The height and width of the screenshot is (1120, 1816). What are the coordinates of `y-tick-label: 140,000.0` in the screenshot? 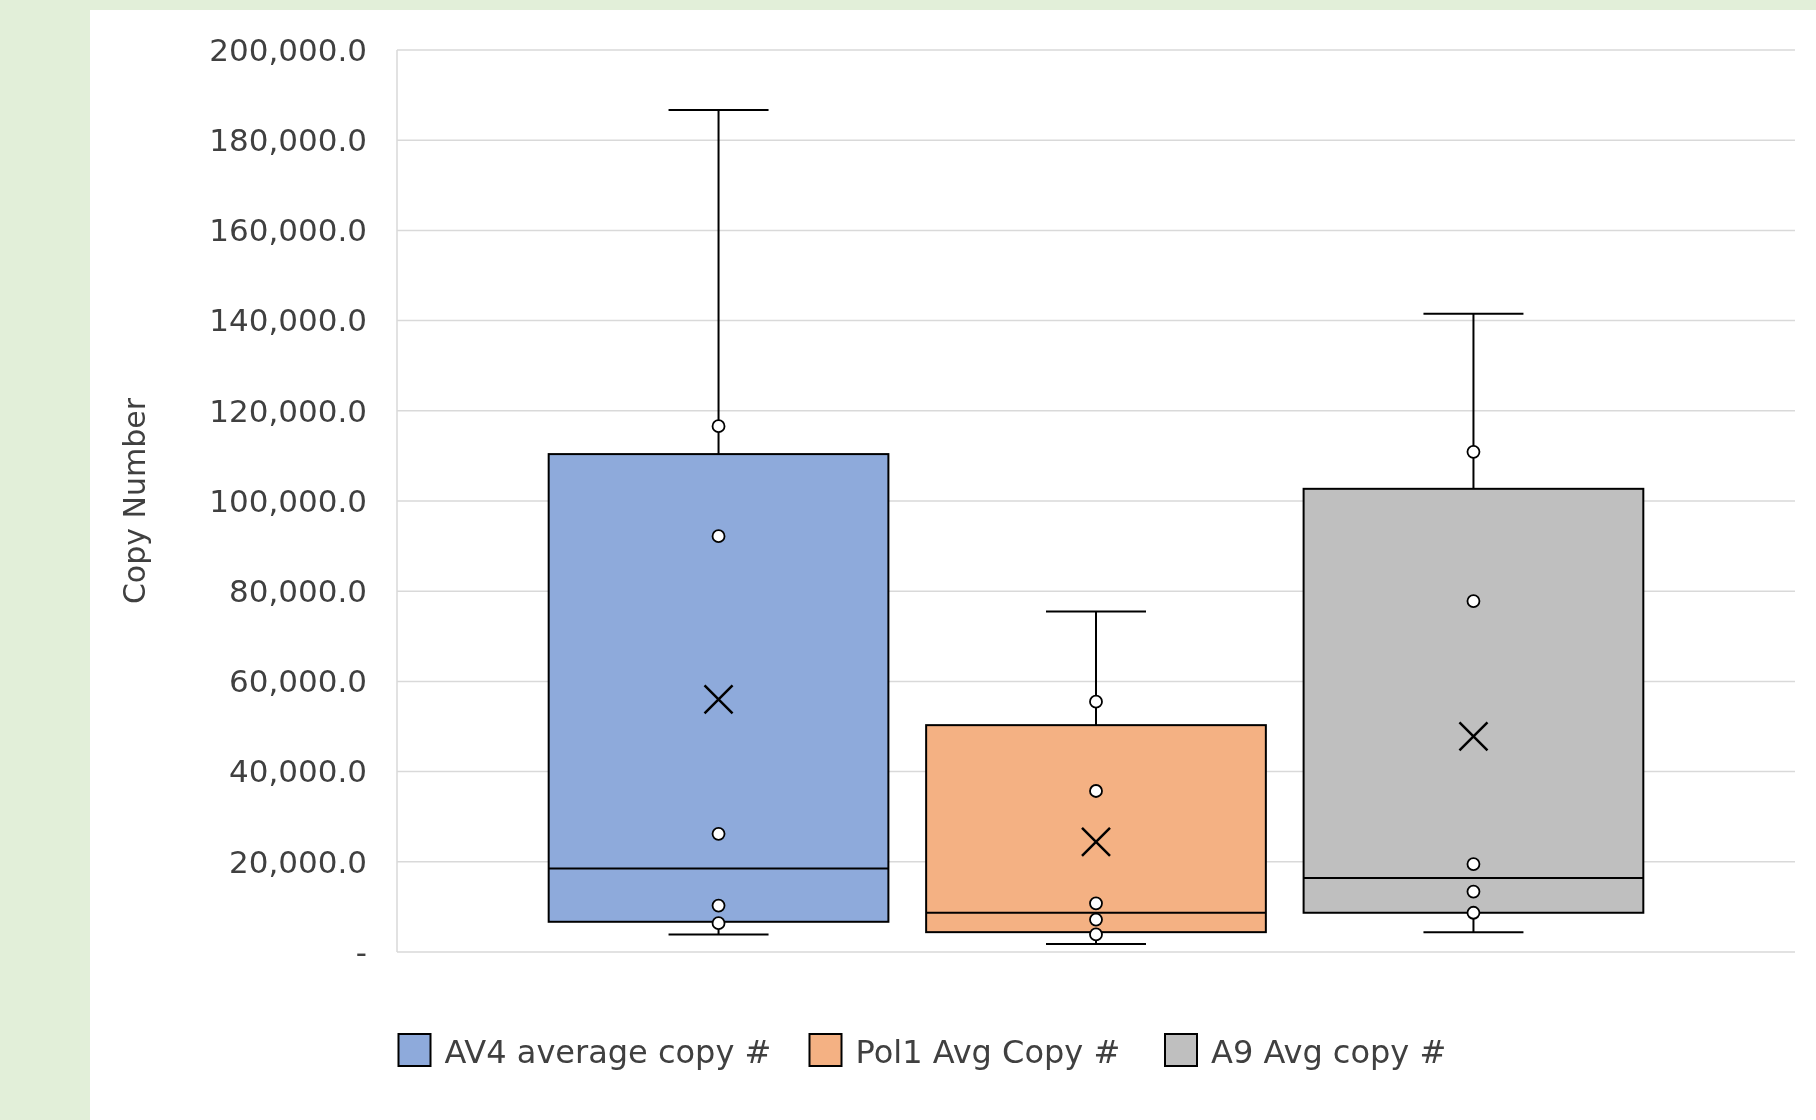 It's located at (288, 320).